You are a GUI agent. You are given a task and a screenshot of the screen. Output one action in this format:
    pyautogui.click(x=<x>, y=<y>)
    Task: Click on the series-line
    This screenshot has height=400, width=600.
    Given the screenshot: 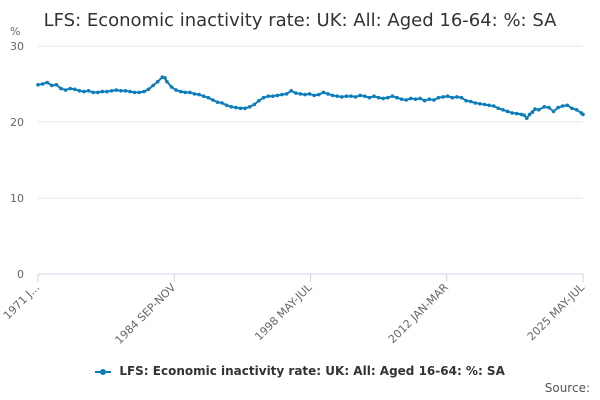 What is the action you would take?
    pyautogui.click(x=310, y=98)
    